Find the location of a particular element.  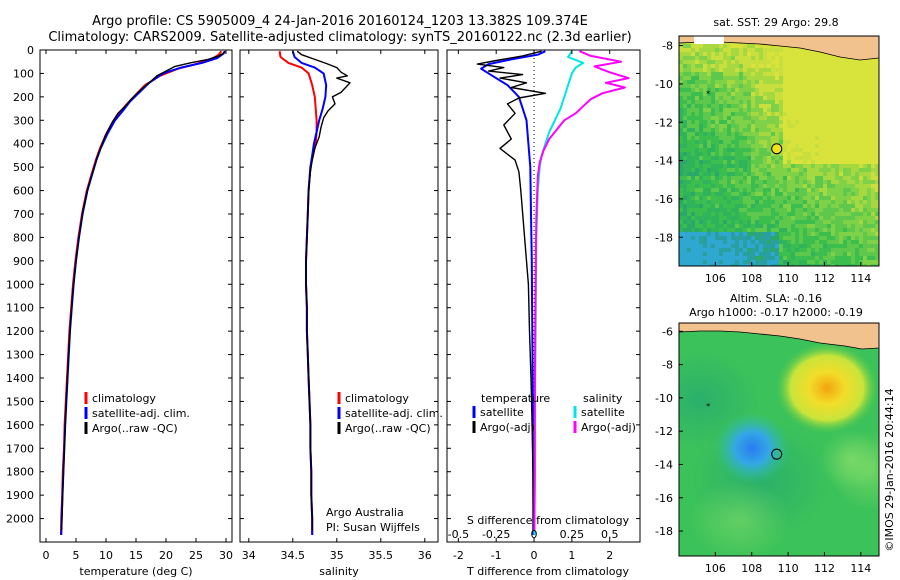

legend-label-t-argo: Argo(-adj) is located at coordinates (507, 427).